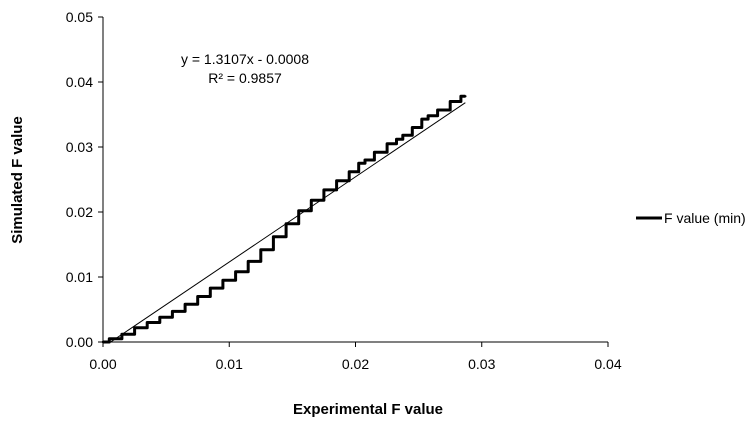  I want to click on x-axis-title: Experimental F value, so click(368, 409).